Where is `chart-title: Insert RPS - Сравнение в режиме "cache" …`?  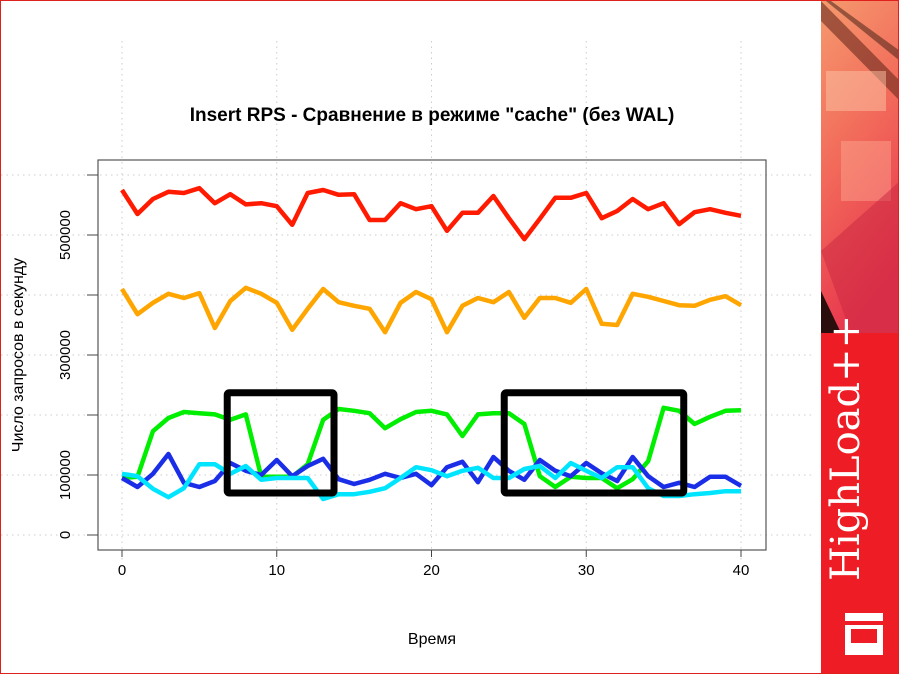 chart-title: Insert RPS - Сравнение в режиме "cache" … is located at coordinates (432, 115).